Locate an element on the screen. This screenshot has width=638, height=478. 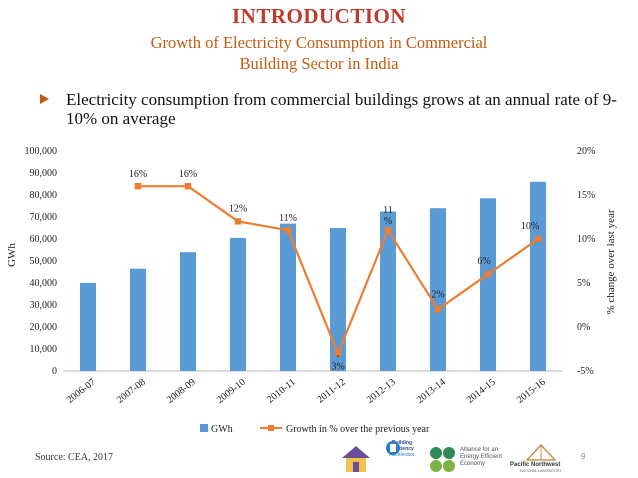
logo-aeee: Alliance for an Energy Efficient Economy is located at coordinates (468, 459).